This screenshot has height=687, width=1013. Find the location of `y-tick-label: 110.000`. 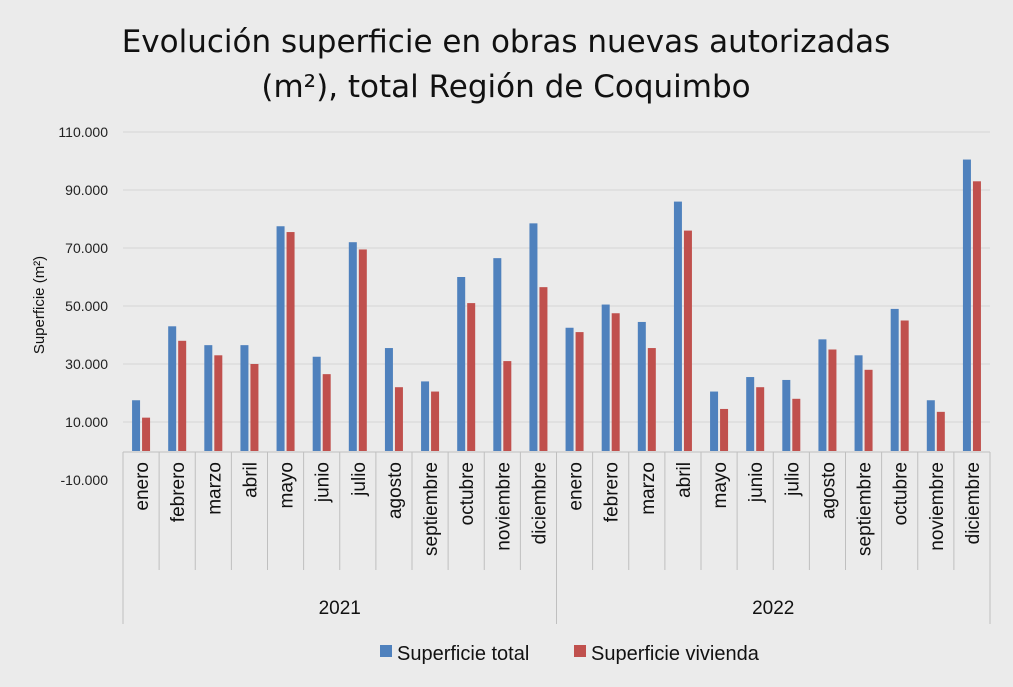

y-tick-label: 110.000 is located at coordinates (83, 132).